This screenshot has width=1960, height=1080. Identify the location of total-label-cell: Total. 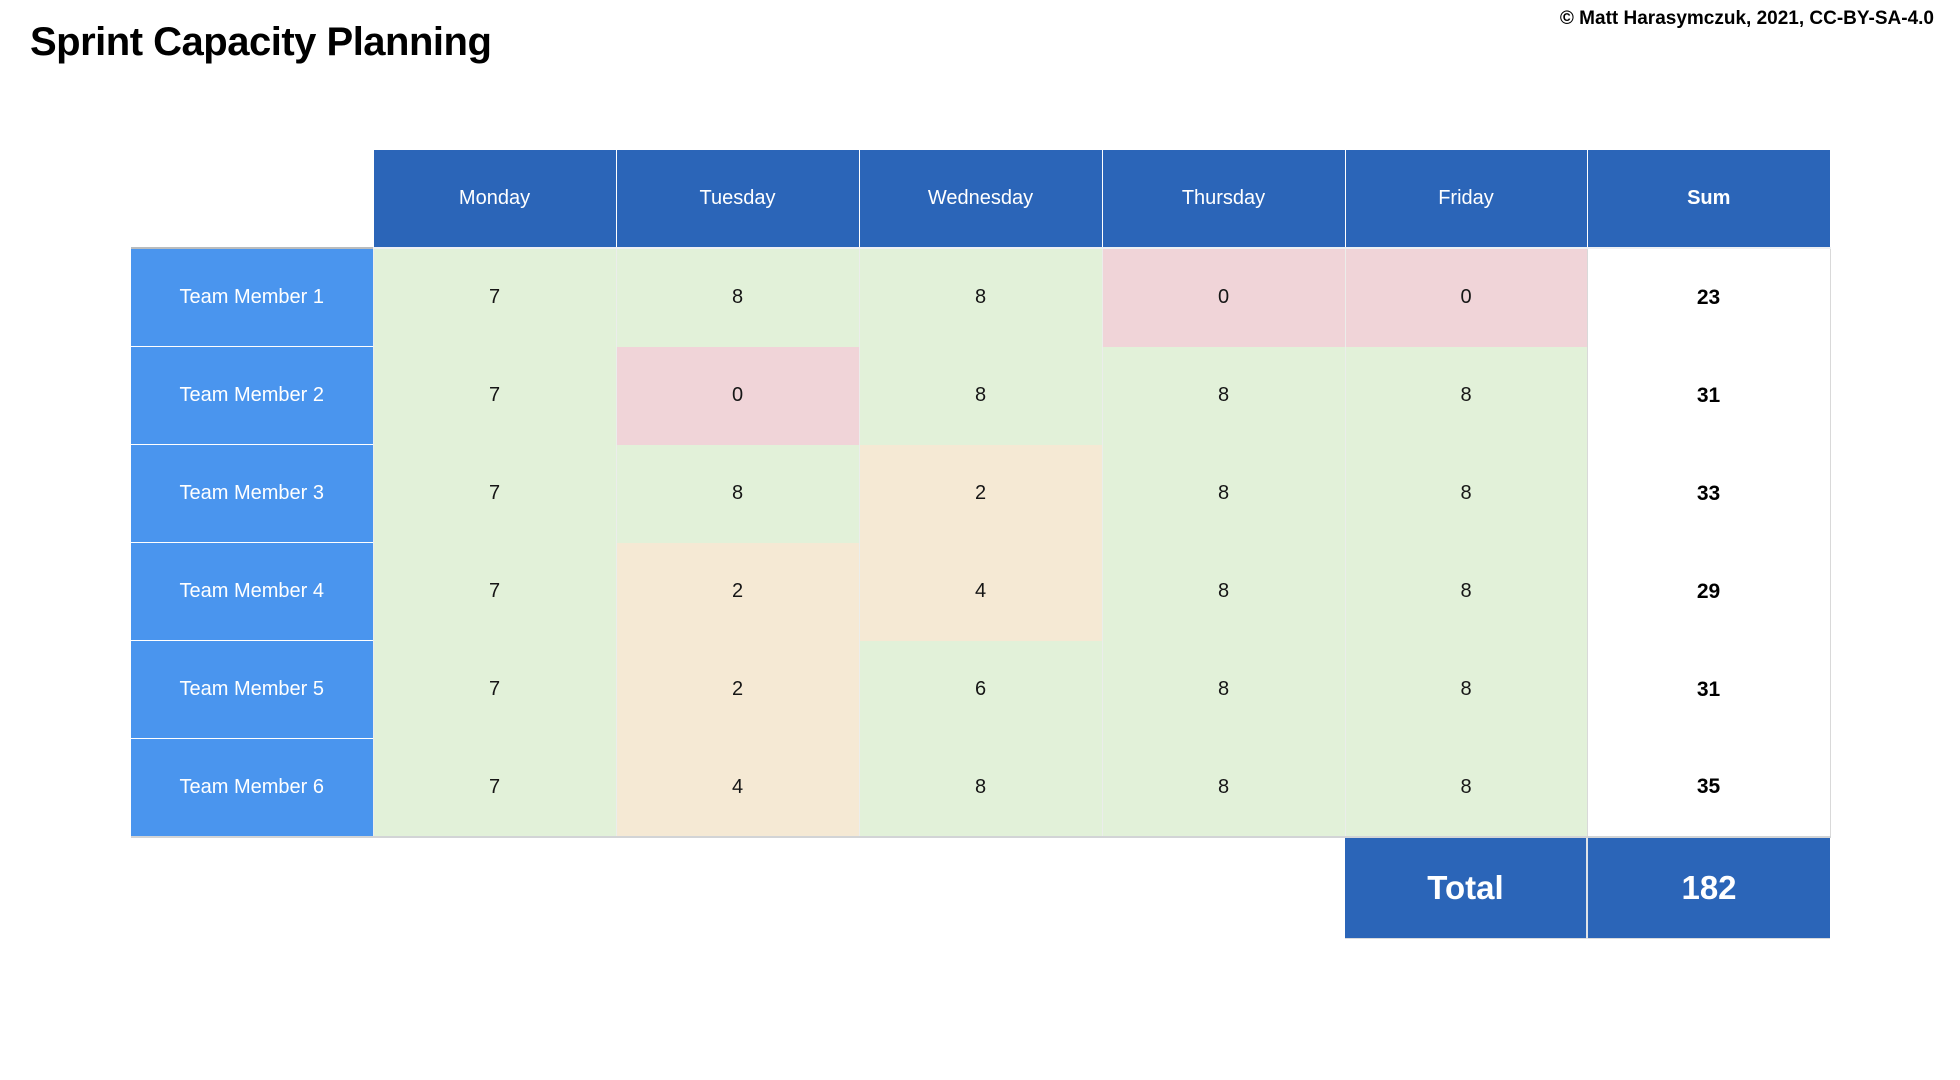
(1466, 888).